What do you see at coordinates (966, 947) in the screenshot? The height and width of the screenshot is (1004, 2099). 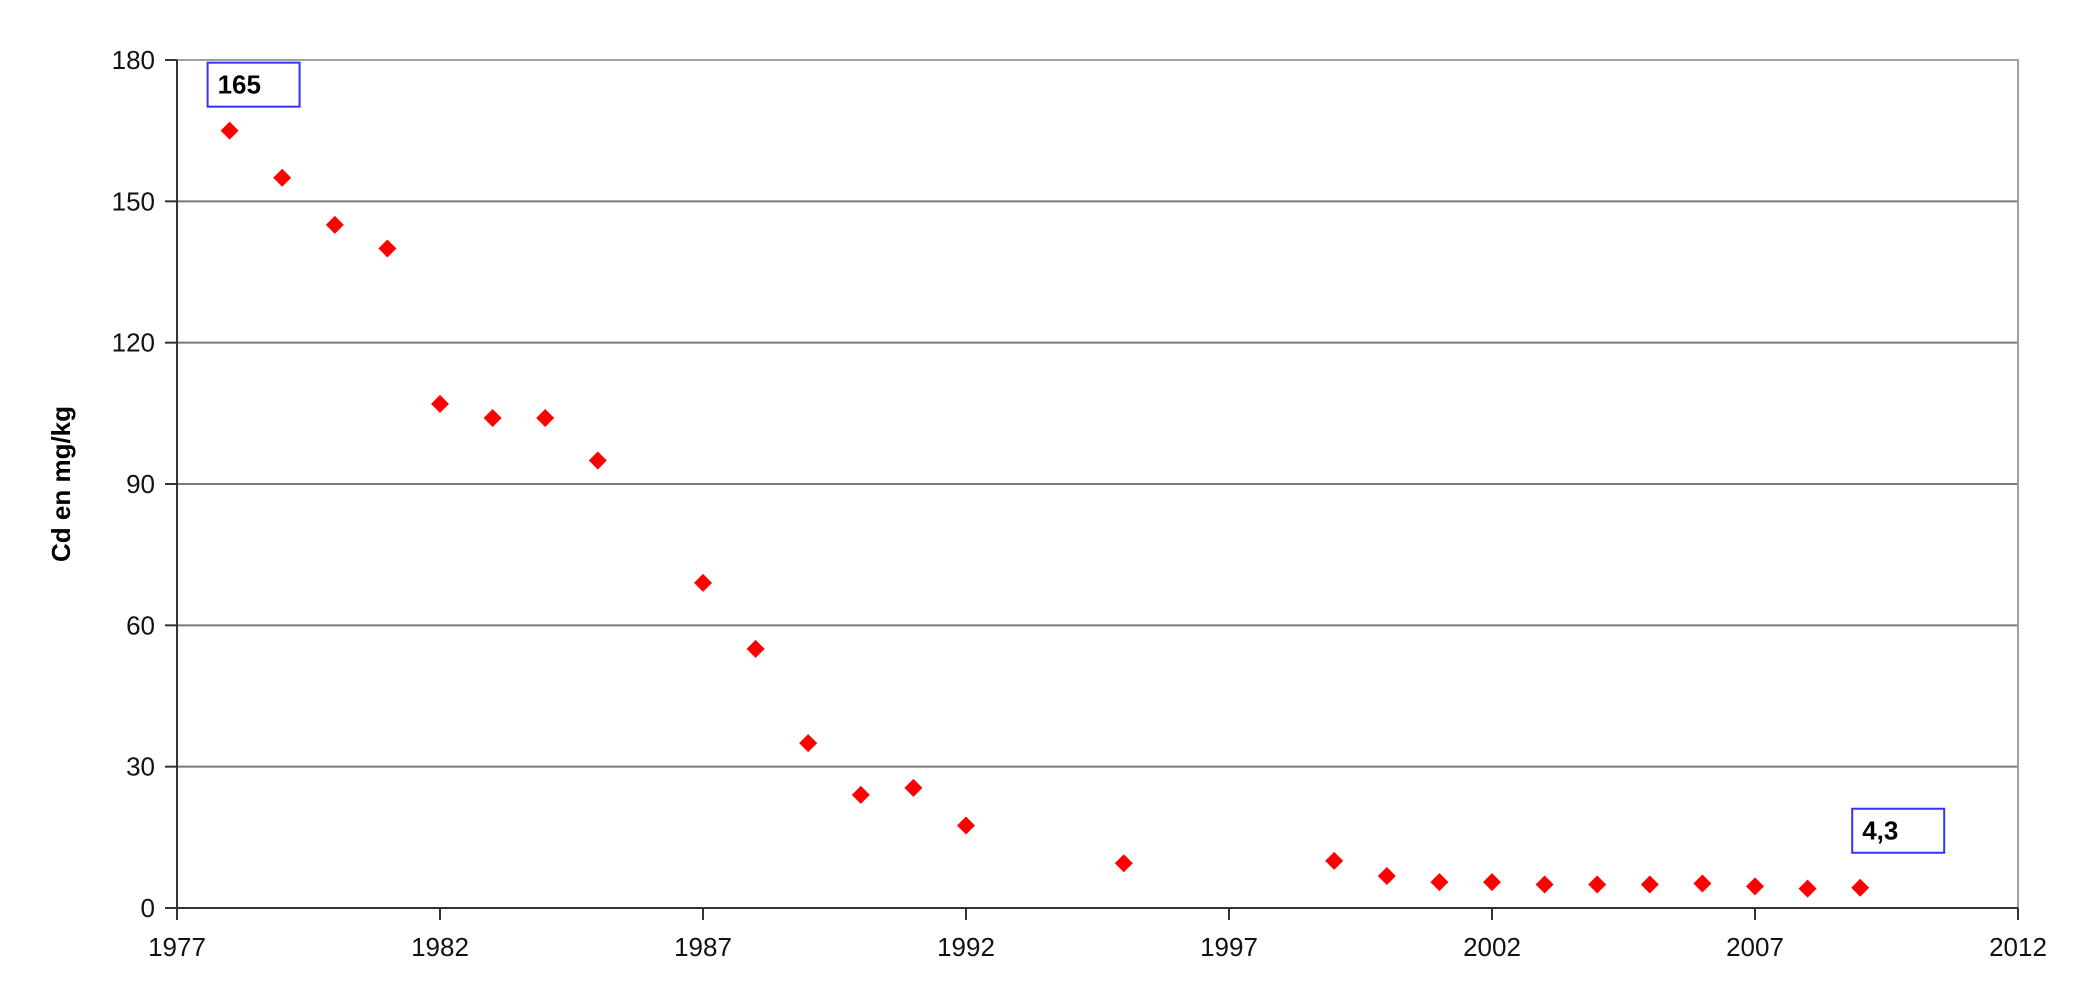 I see `x-tick-label: 1992` at bounding box center [966, 947].